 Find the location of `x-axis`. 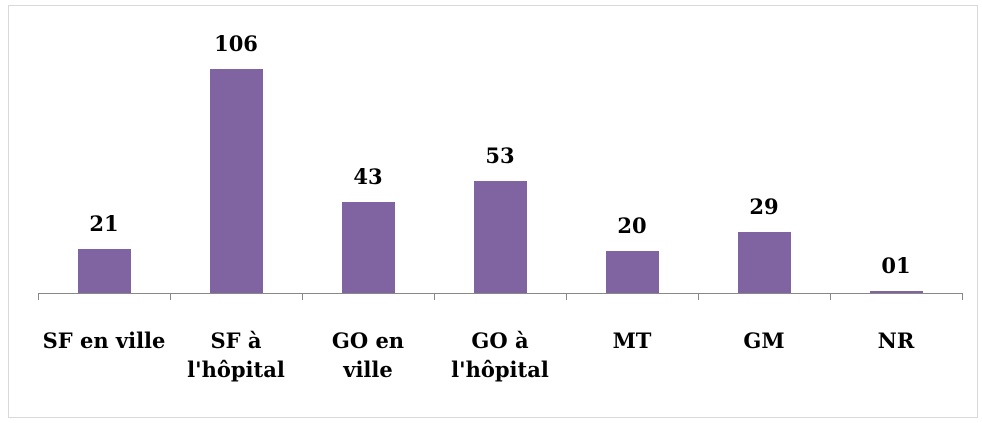

x-axis is located at coordinates (500, 293).